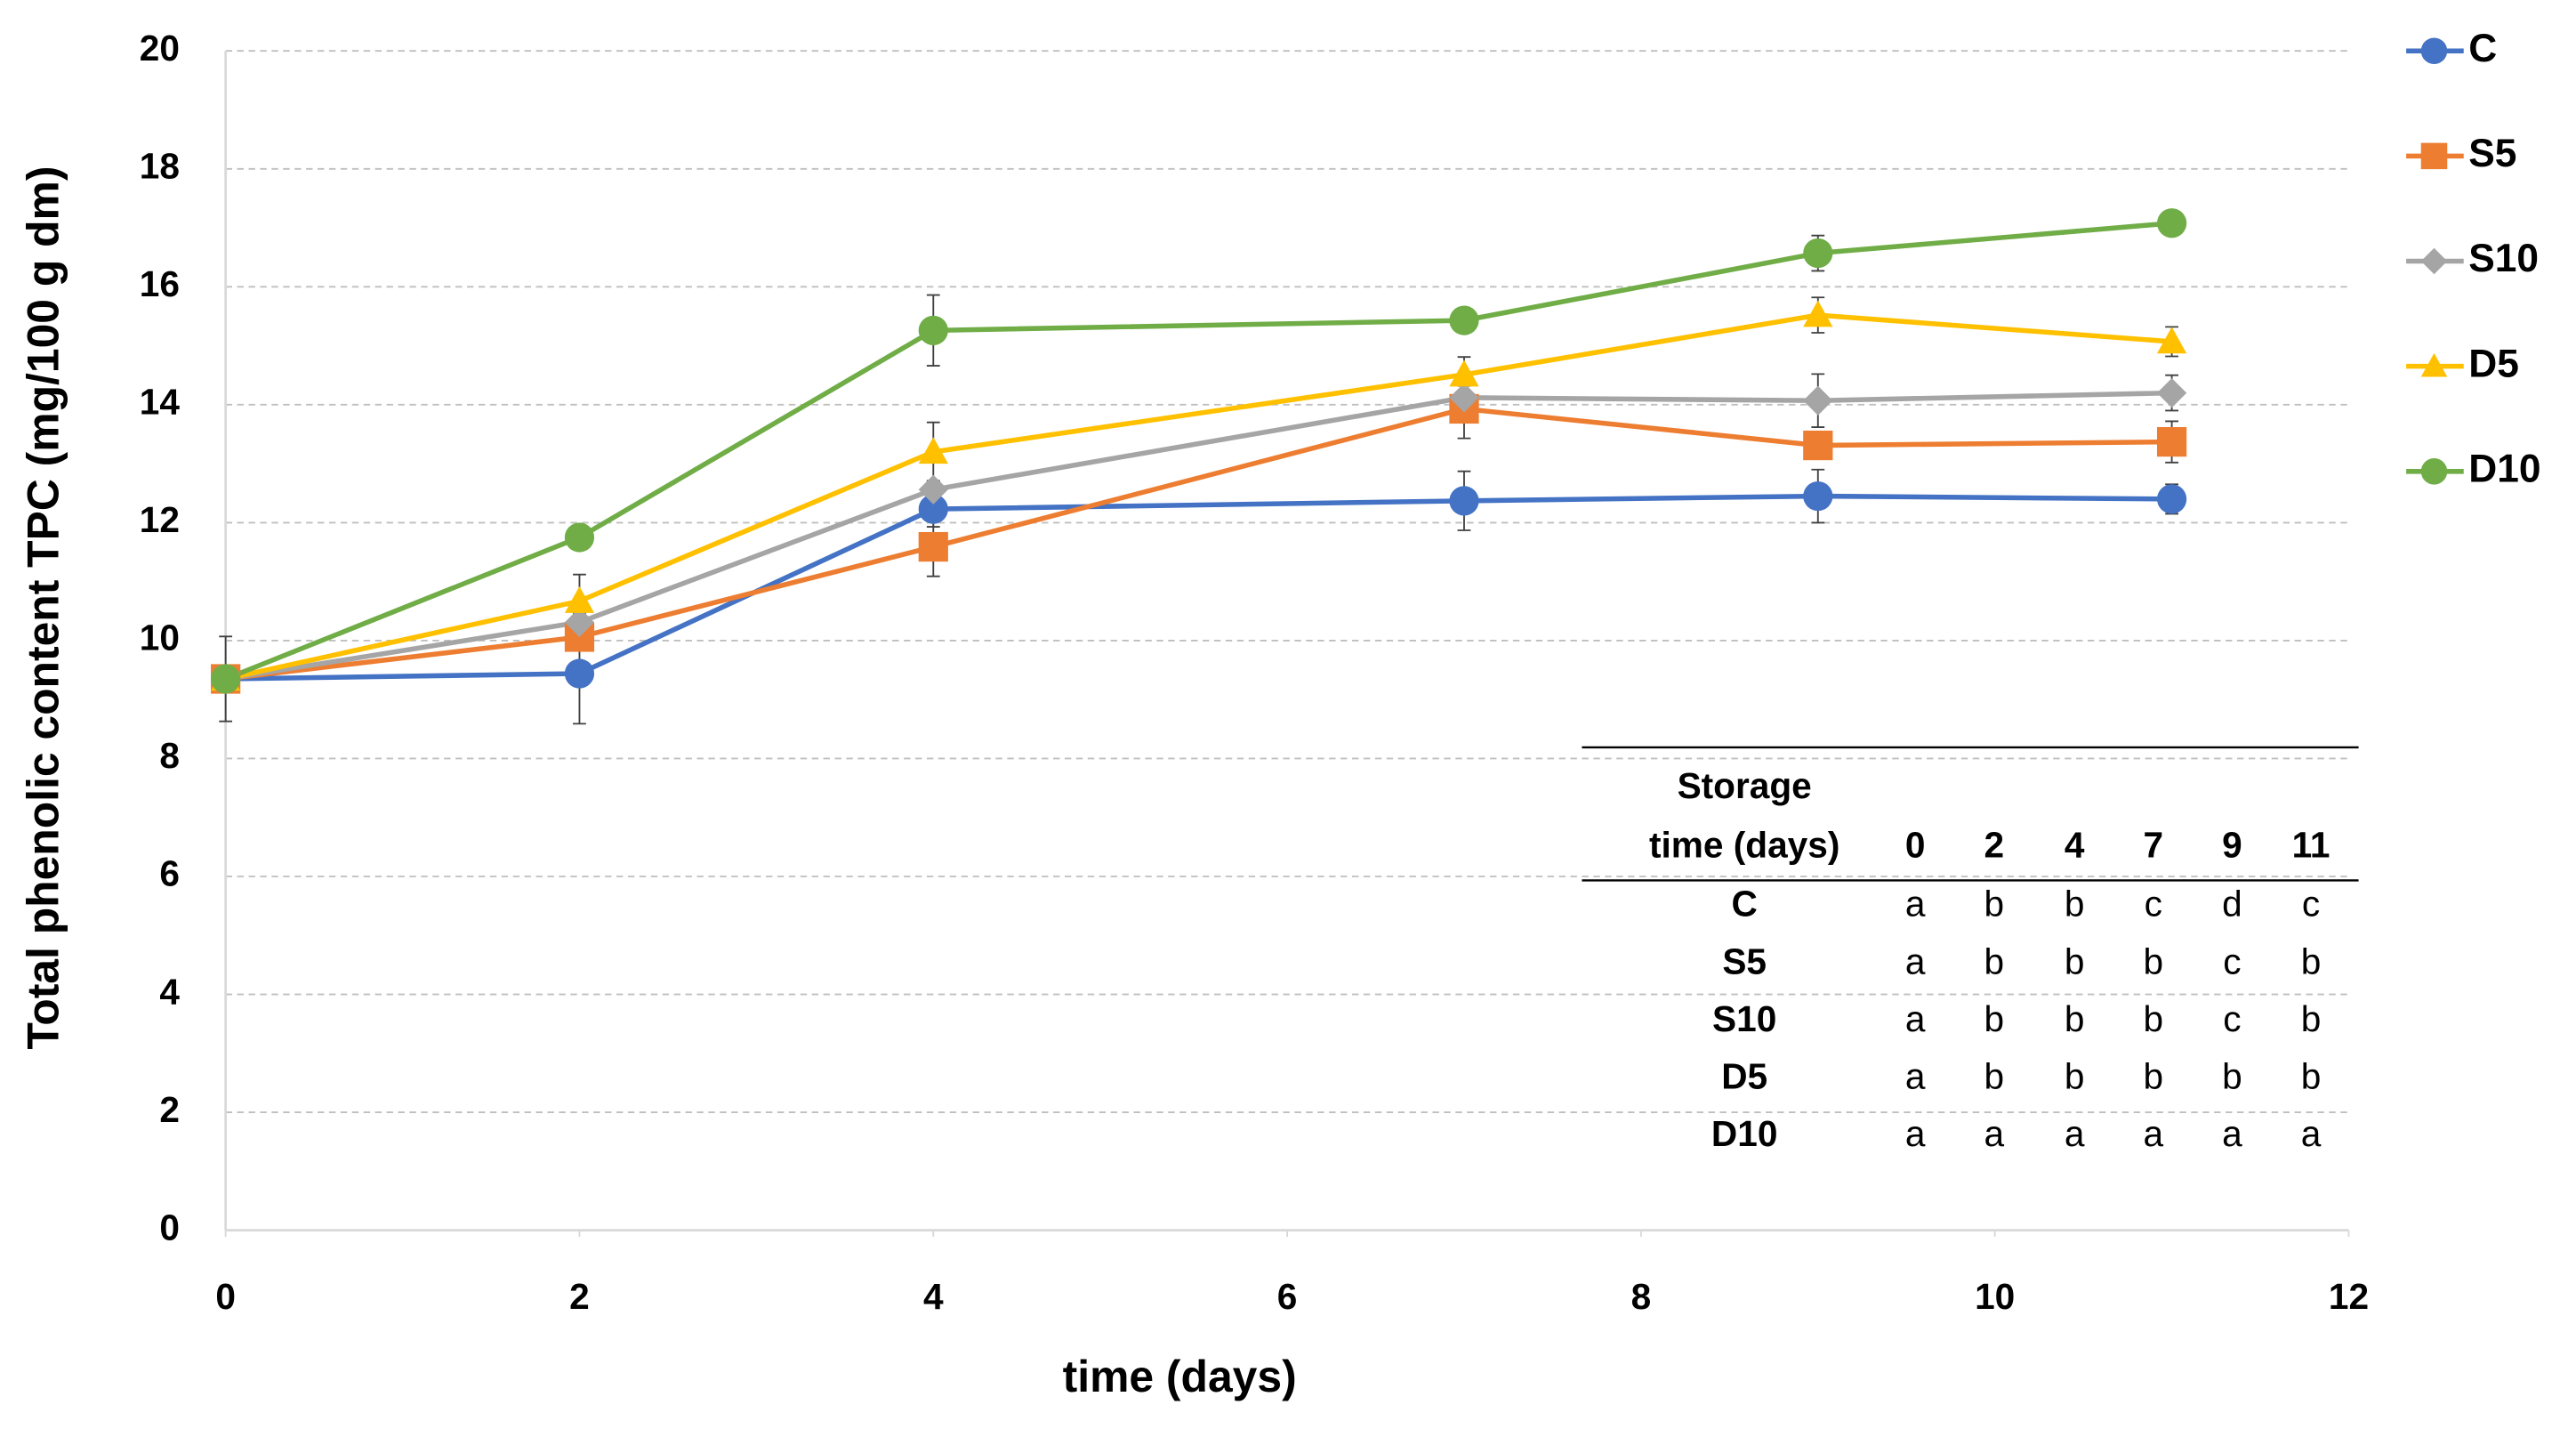 The width and height of the screenshot is (2576, 1429). Describe the element at coordinates (169, 873) in the screenshot. I see `y-tick-label: 6` at that location.